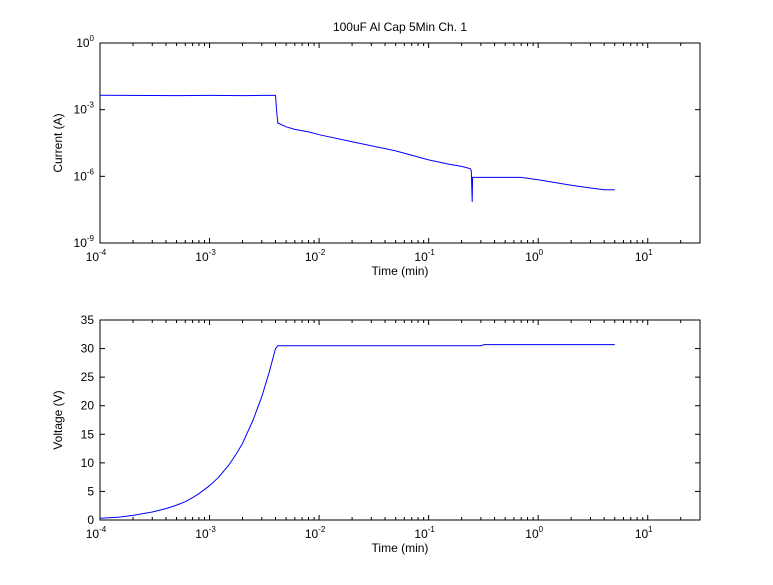 This screenshot has height=585, width=773. Describe the element at coordinates (88, 463) in the screenshot. I see `y-tick-label: 10` at that location.